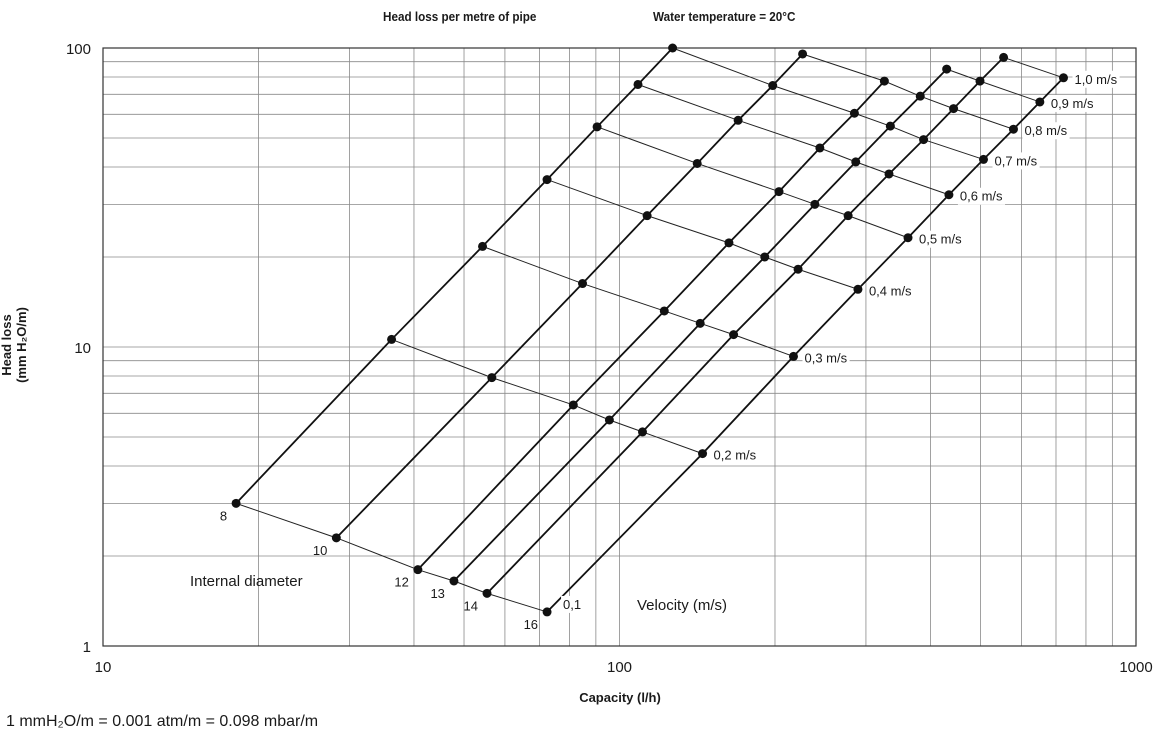  I want to click on velocity-label: 0,1, so click(572, 604).